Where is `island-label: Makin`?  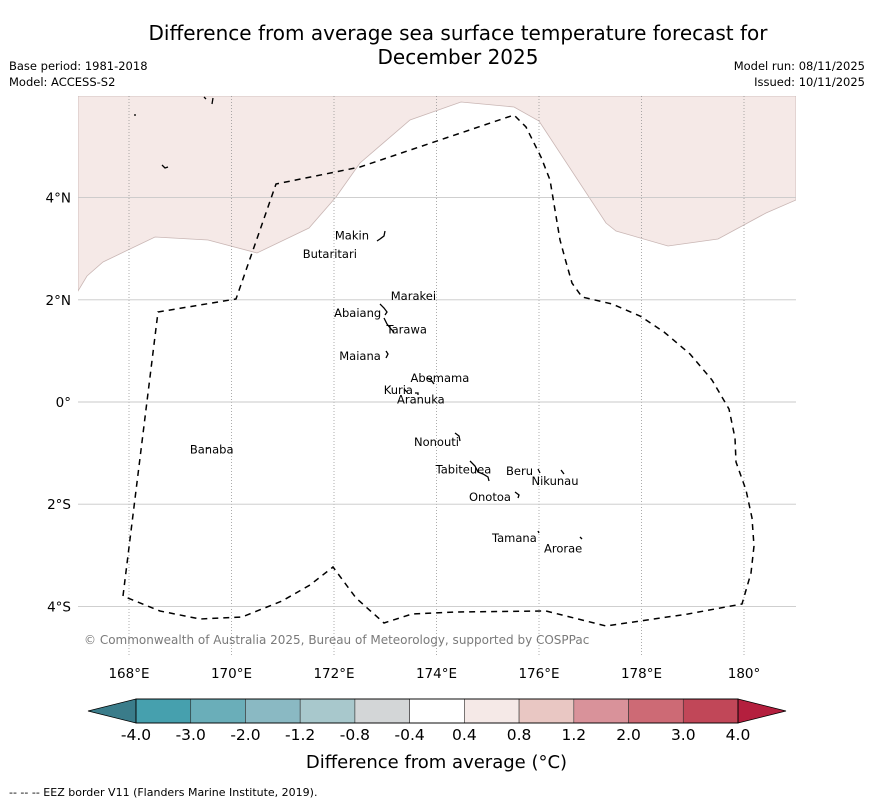 island-label: Makin is located at coordinates (352, 235).